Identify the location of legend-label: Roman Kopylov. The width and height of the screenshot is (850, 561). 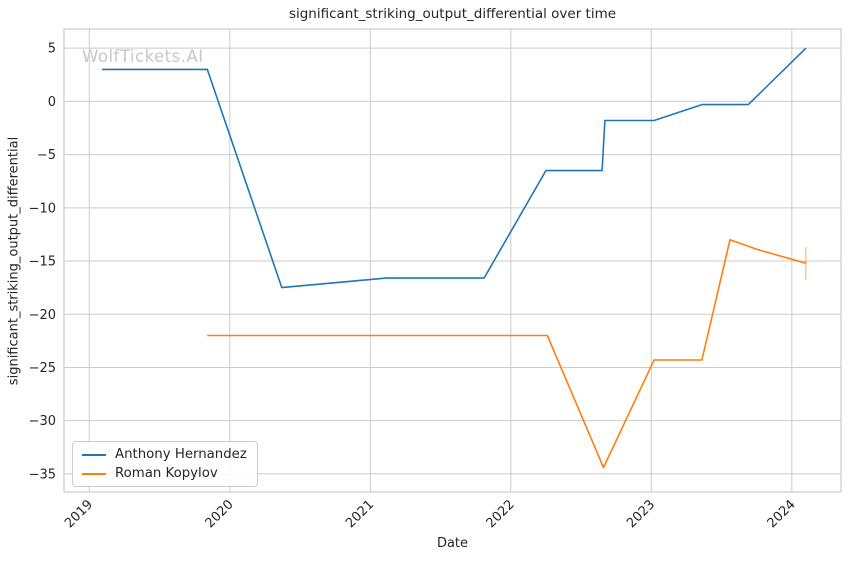
(166, 473).